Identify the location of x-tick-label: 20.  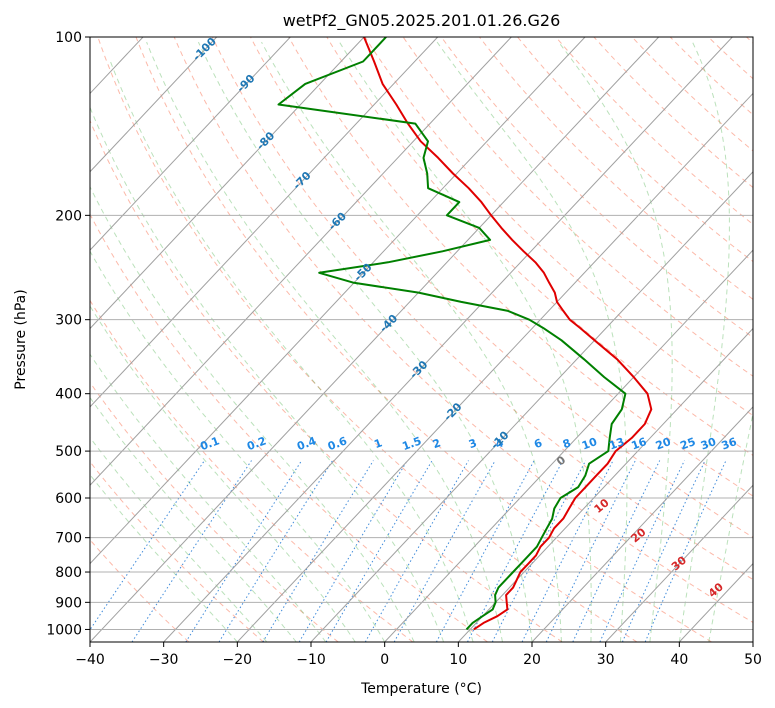
(532, 660).